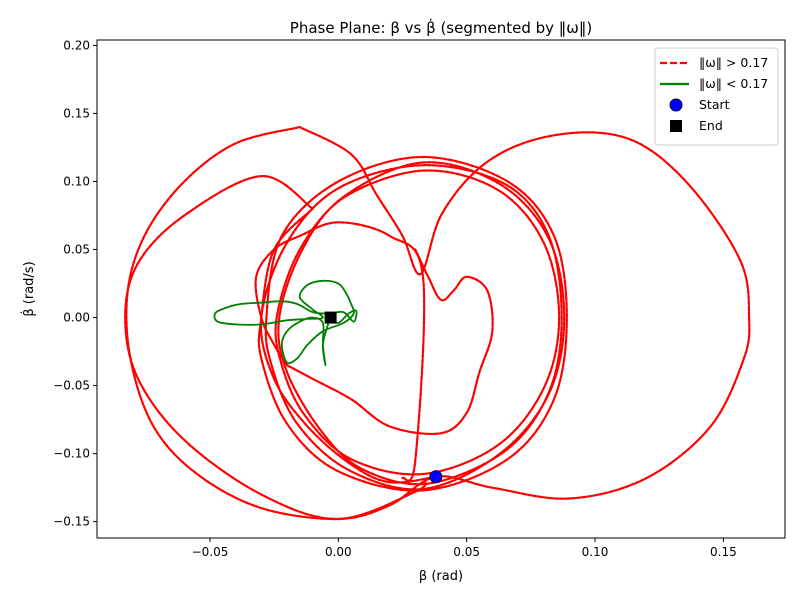 Image resolution: width=800 pixels, height=600 pixels. Describe the element at coordinates (714, 104) in the screenshot. I see `legend-label: Start` at that location.